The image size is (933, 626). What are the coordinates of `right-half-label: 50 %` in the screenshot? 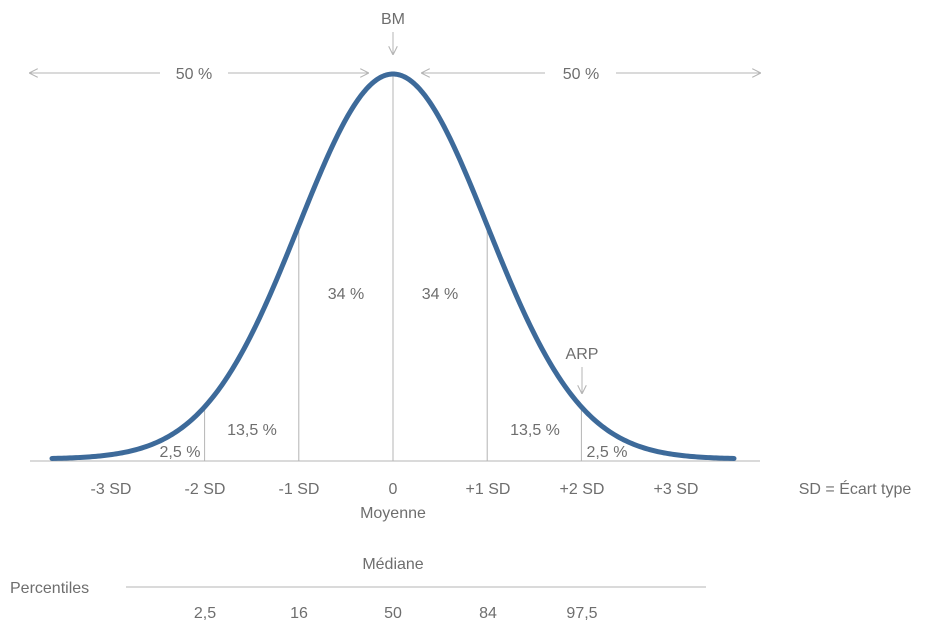 It's located at (581, 74).